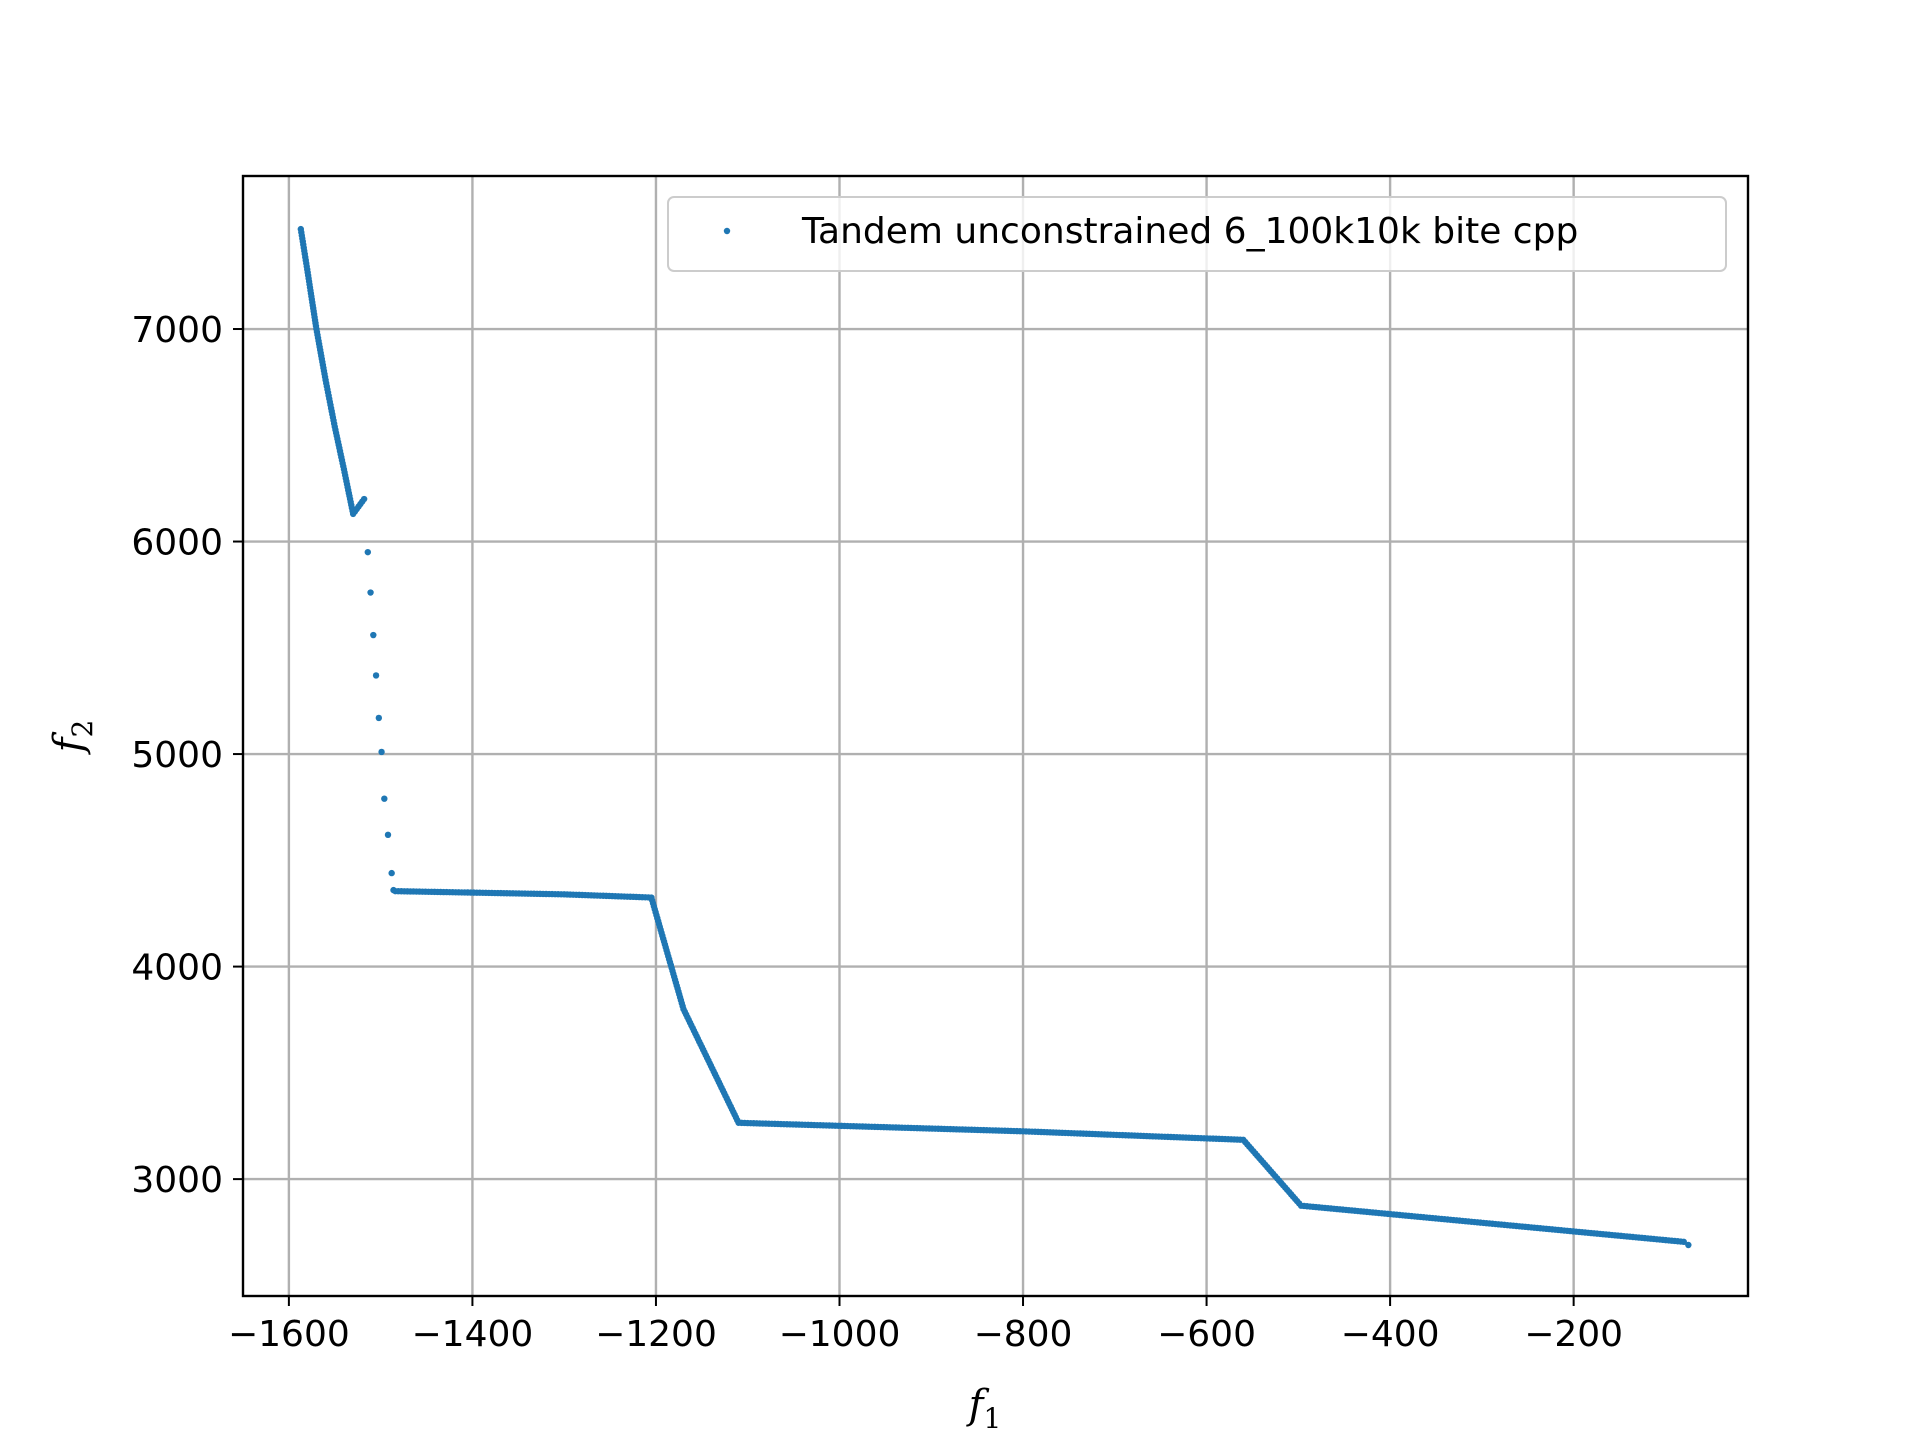 The width and height of the screenshot is (1920, 1440). Describe the element at coordinates (984, 1408) in the screenshot. I see `x-axis-label: f1` at that location.